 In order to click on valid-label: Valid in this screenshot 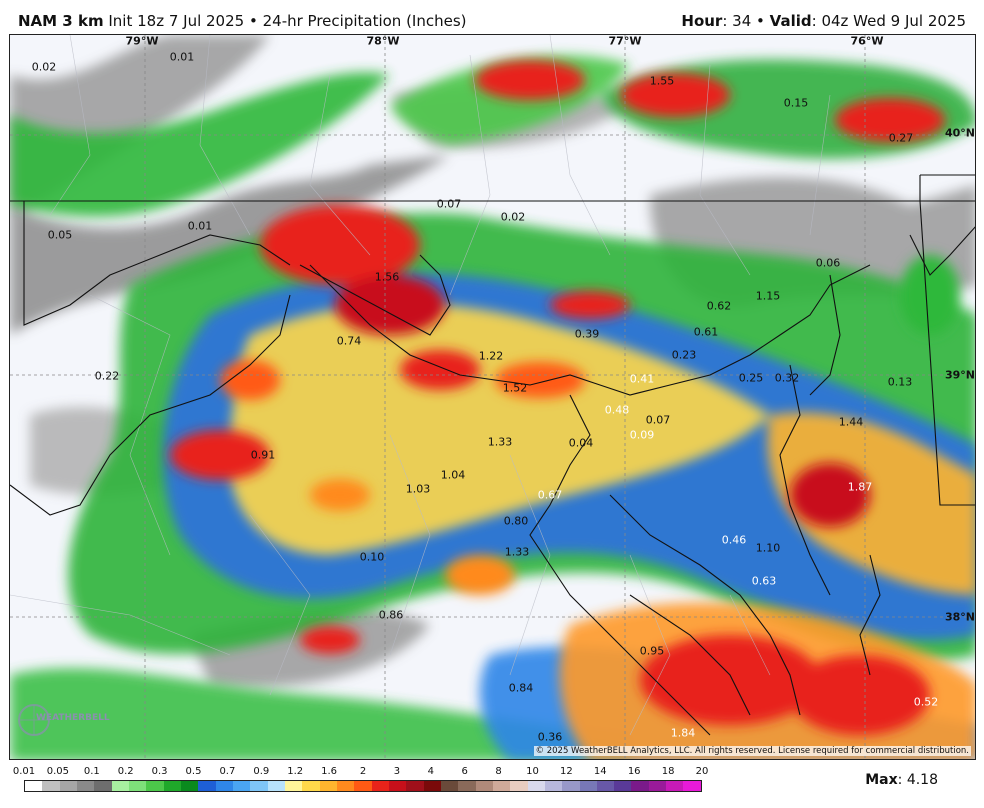, I will do `click(790, 21)`.